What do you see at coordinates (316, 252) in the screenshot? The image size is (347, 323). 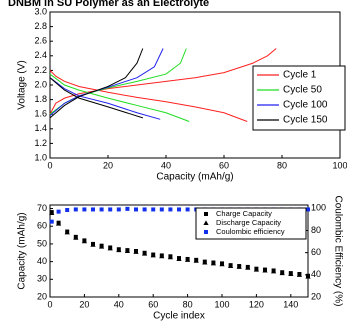 I see `y2-tick-label: 60` at bounding box center [316, 252].